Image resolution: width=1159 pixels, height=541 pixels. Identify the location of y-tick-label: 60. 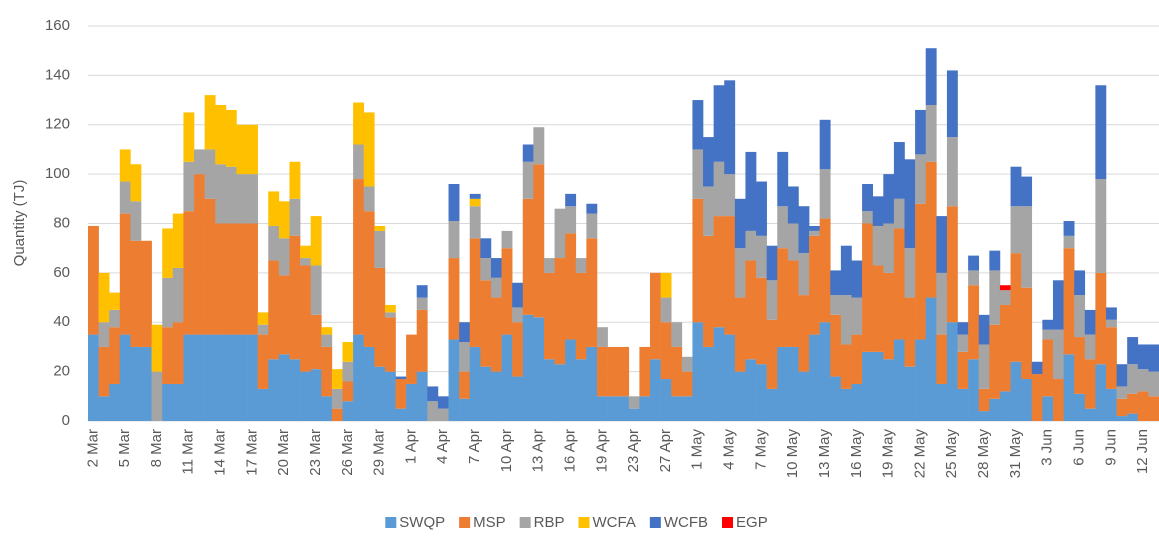
(61, 272).